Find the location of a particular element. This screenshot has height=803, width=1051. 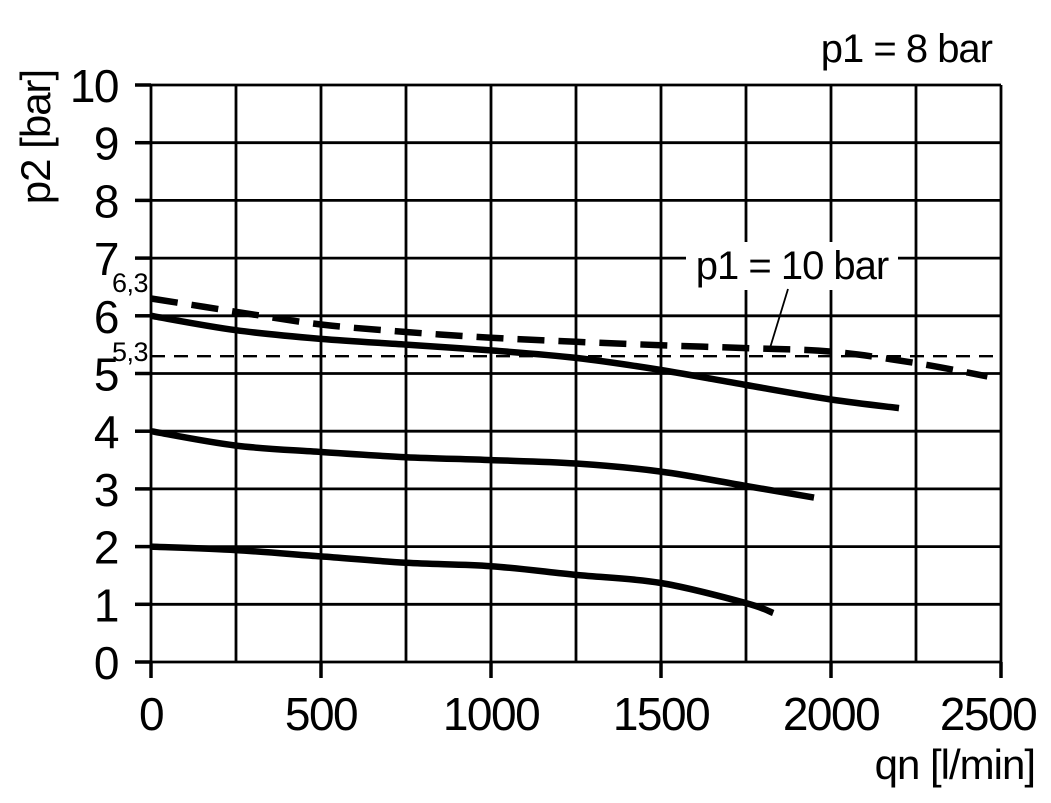

y-tick-label: 7 is located at coordinates (106, 259).